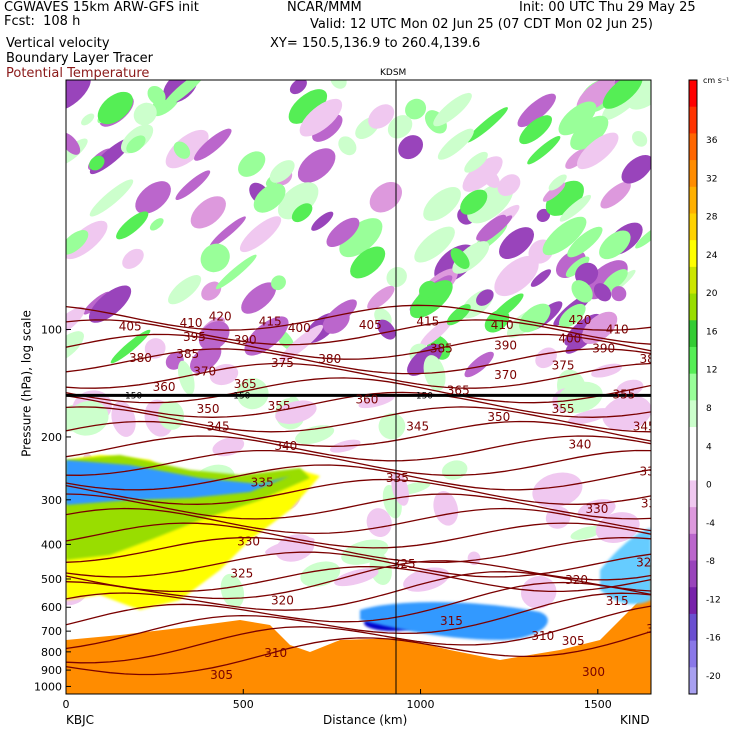  Describe the element at coordinates (51, 607) in the screenshot. I see `y-tick-label: 600` at that location.